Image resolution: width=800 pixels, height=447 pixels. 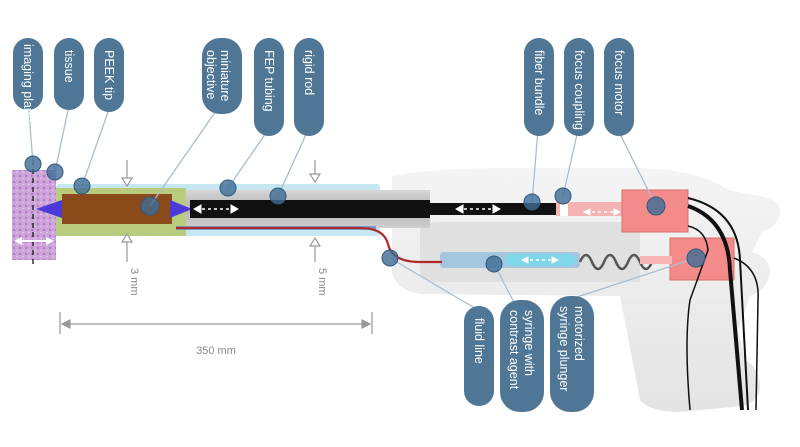 What do you see at coordinates (216, 209) in the screenshot?
I see `focus-arrows-rod-icon` at bounding box center [216, 209].